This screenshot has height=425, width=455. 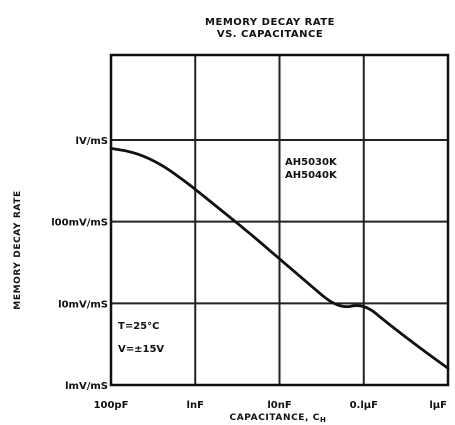 What do you see at coordinates (86, 386) in the screenshot?
I see `y-tick-label: lmV/mS` at bounding box center [86, 386].